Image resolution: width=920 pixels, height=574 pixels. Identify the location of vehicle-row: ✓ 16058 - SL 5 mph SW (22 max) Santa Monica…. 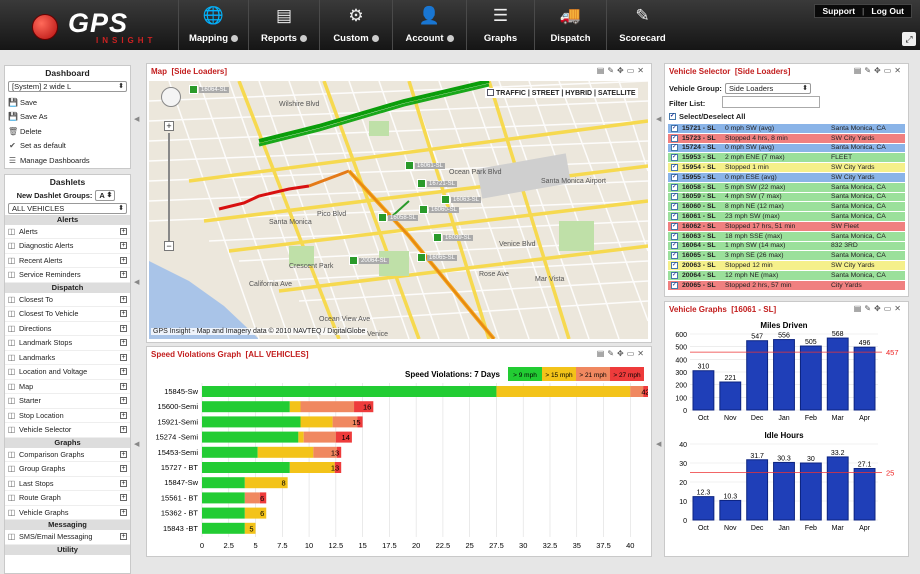
(786, 187).